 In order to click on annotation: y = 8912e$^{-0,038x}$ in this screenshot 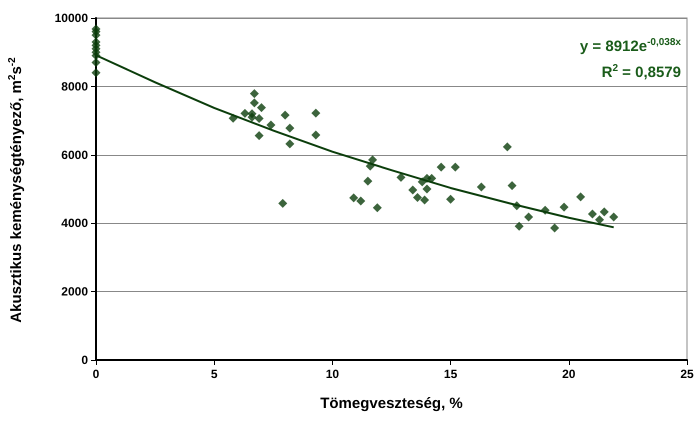, I will do `click(630, 46)`.